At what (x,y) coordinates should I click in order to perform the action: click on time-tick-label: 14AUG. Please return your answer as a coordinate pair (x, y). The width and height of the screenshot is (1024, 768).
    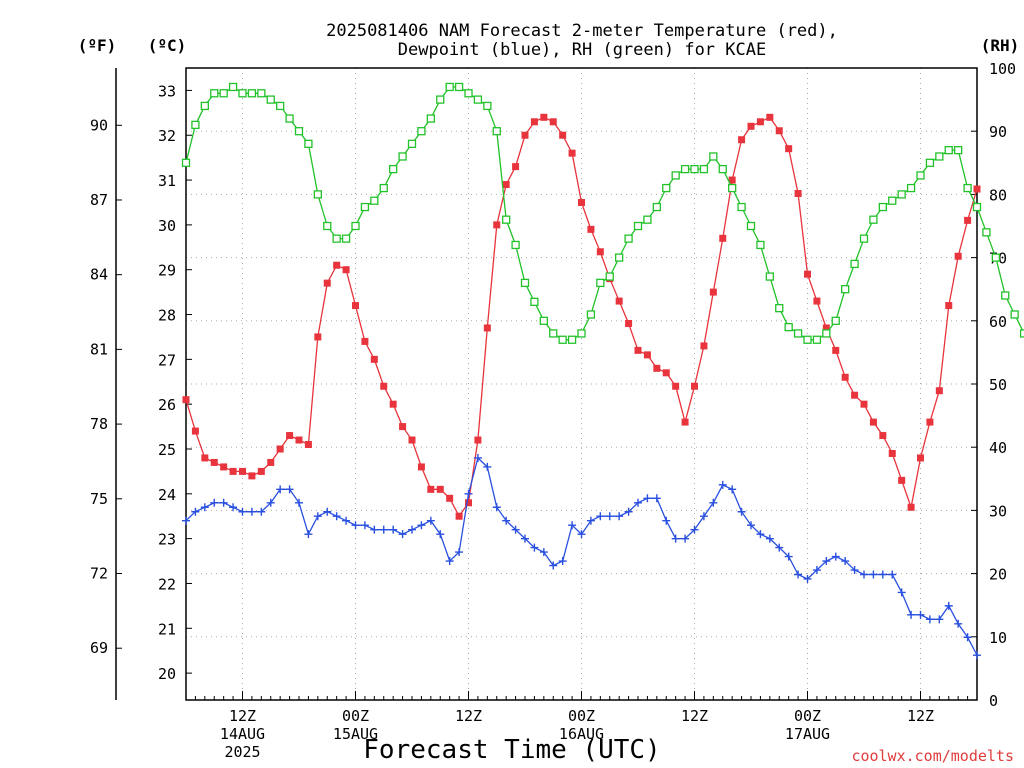
    Looking at the image, I should click on (242, 734).